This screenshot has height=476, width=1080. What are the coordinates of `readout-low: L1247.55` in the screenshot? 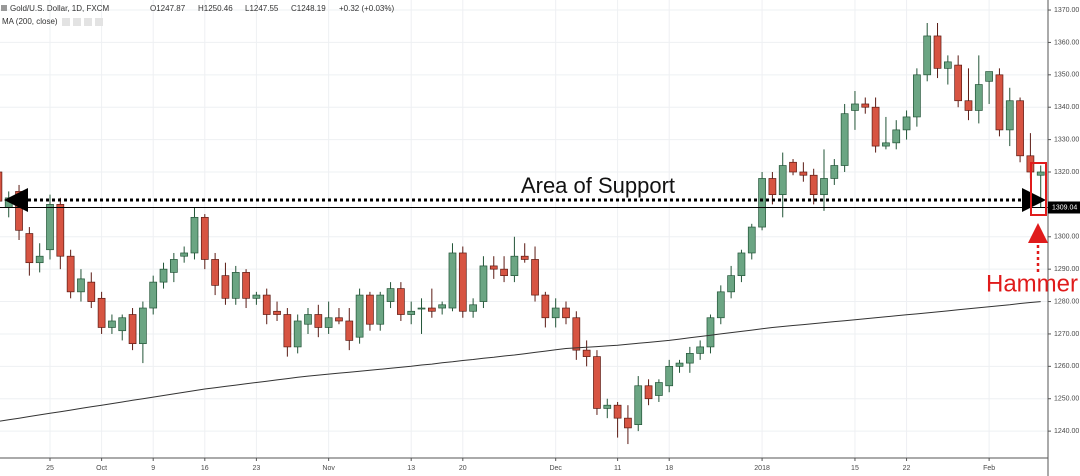 It's located at (262, 8).